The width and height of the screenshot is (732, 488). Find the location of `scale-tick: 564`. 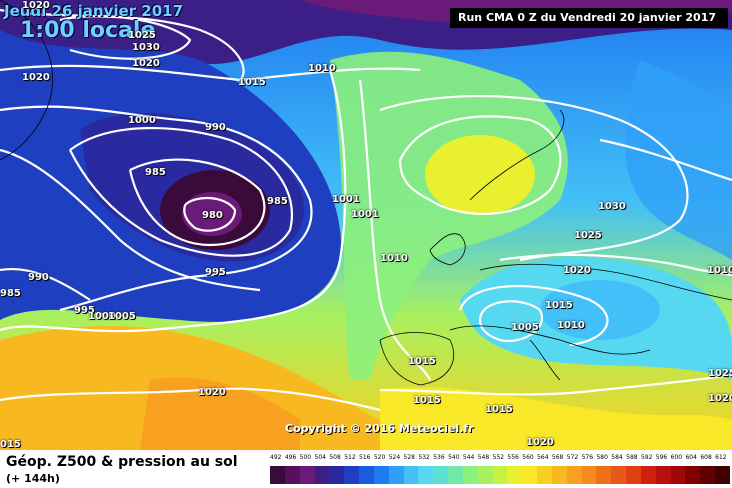

scale-tick: 564 is located at coordinates (543, 457).